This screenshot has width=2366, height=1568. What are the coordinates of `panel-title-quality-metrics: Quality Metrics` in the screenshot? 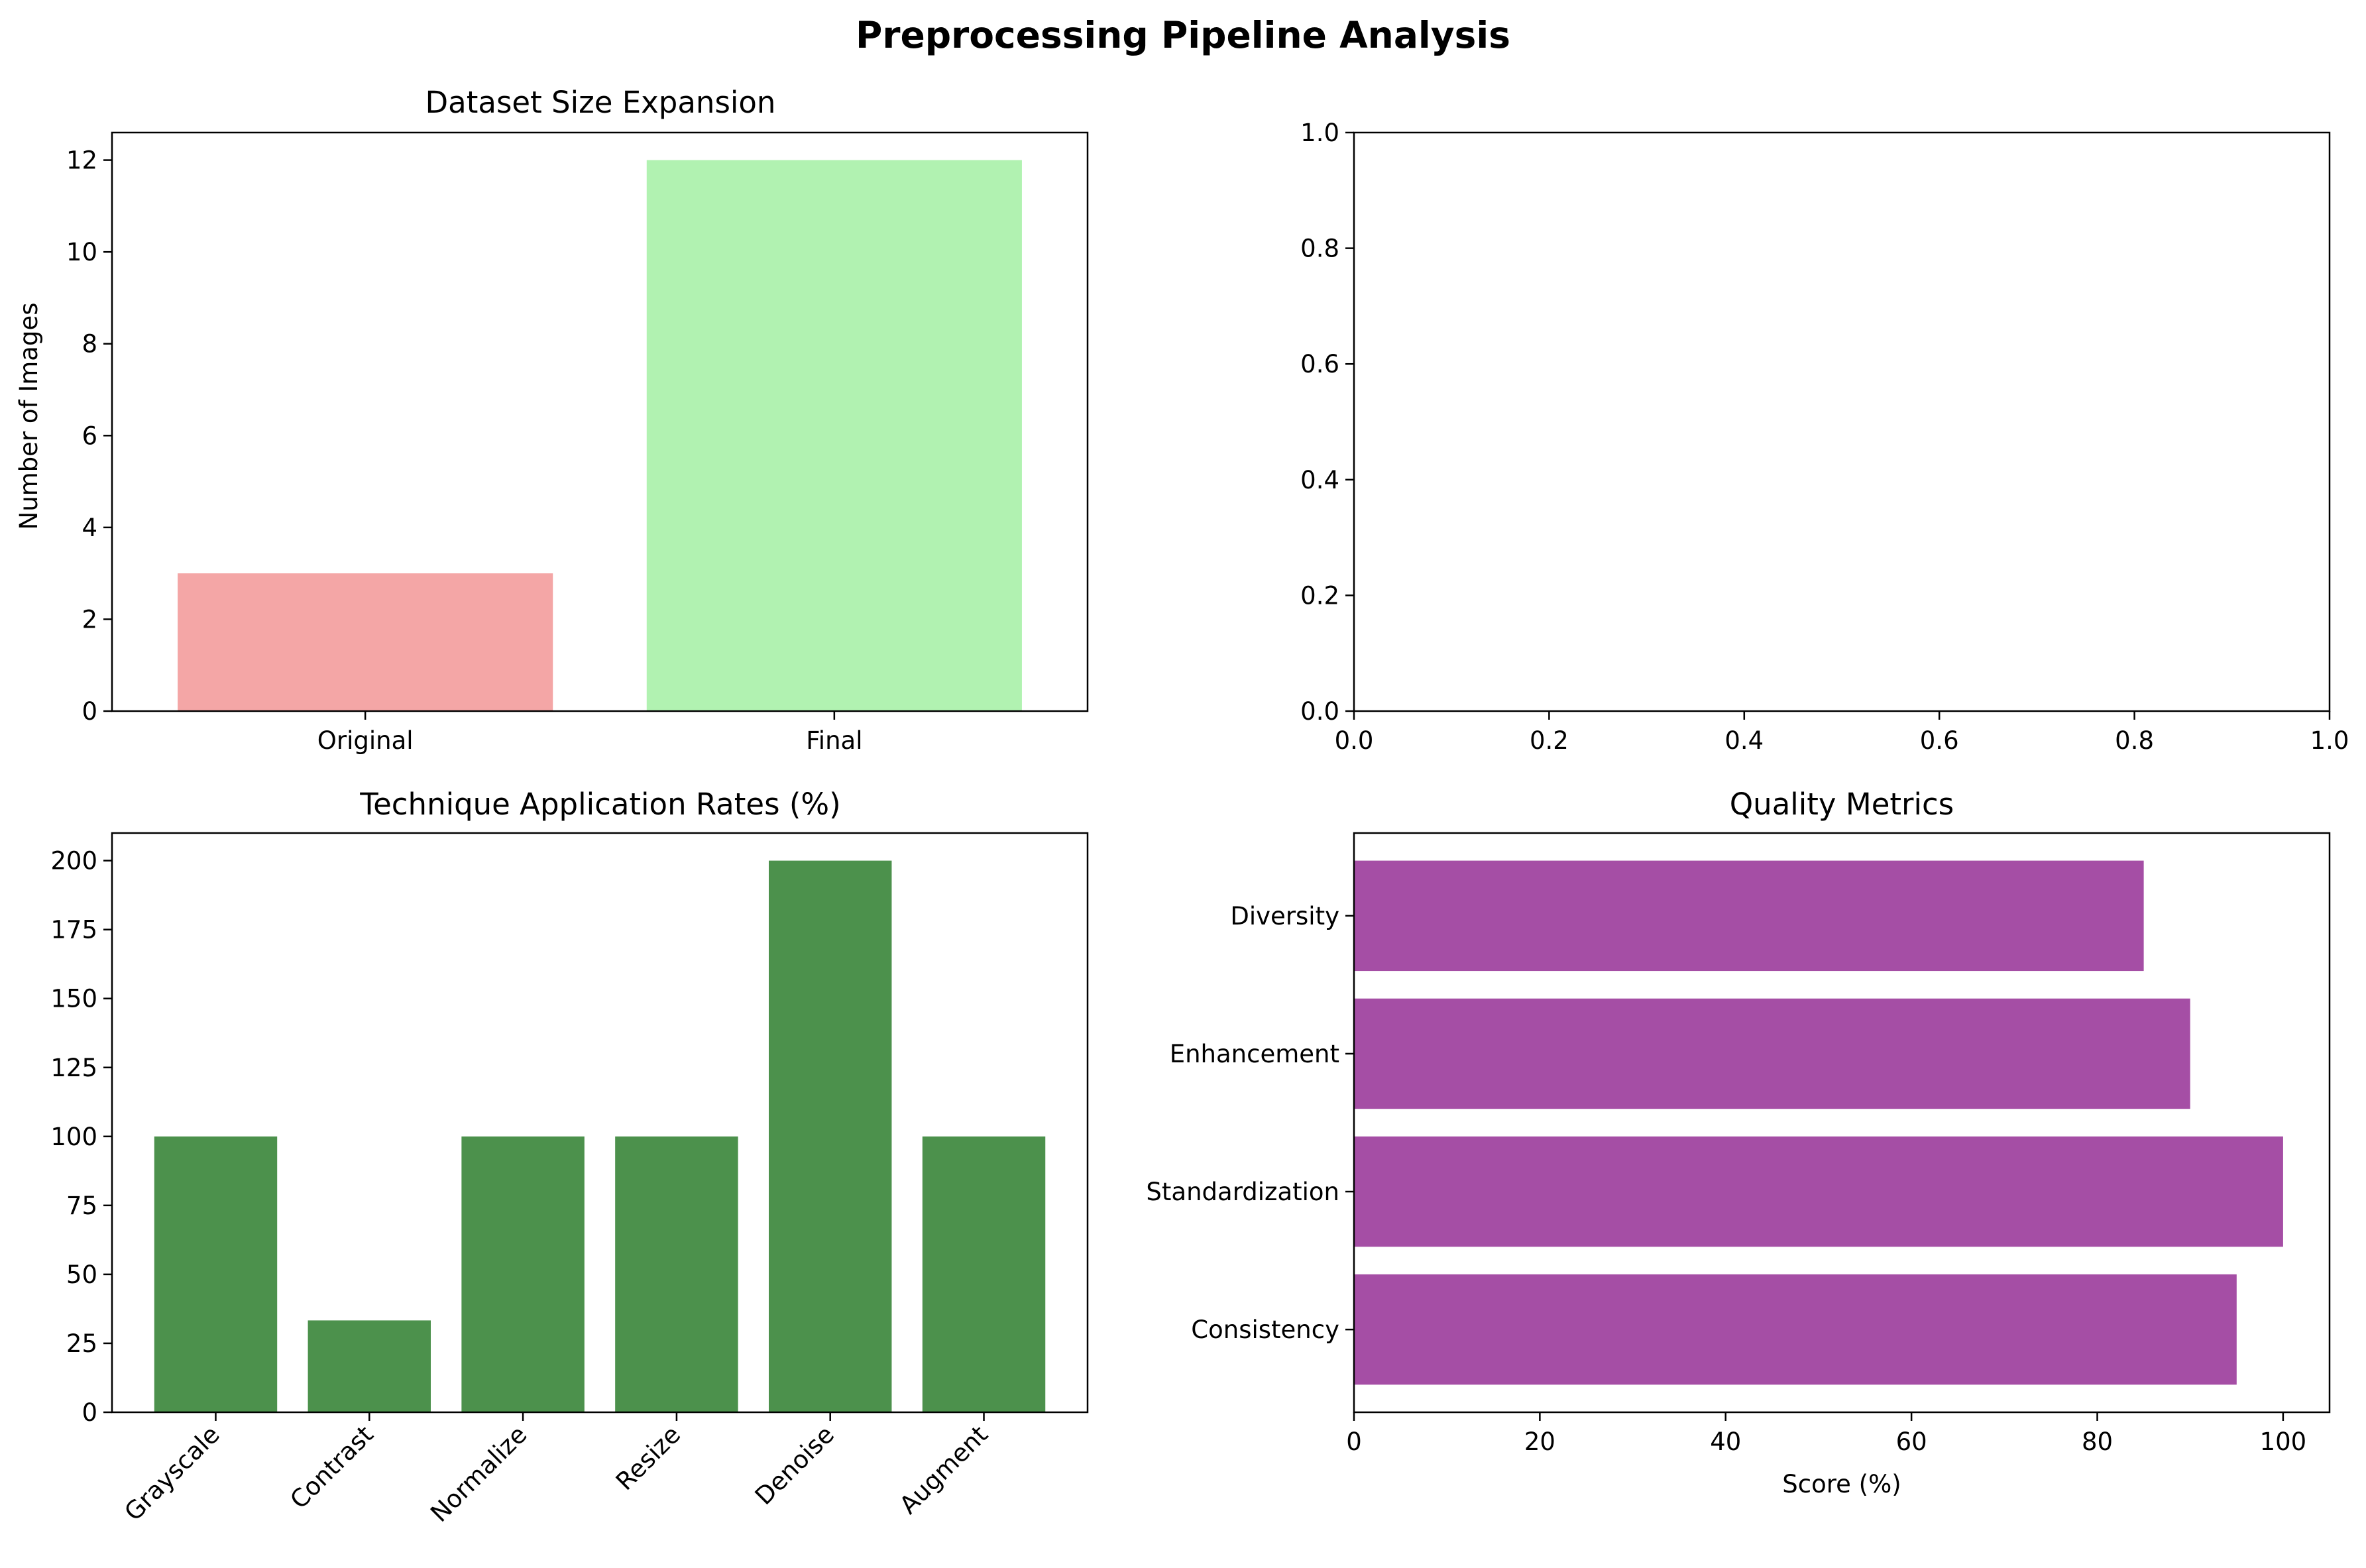 It's located at (1842, 805).